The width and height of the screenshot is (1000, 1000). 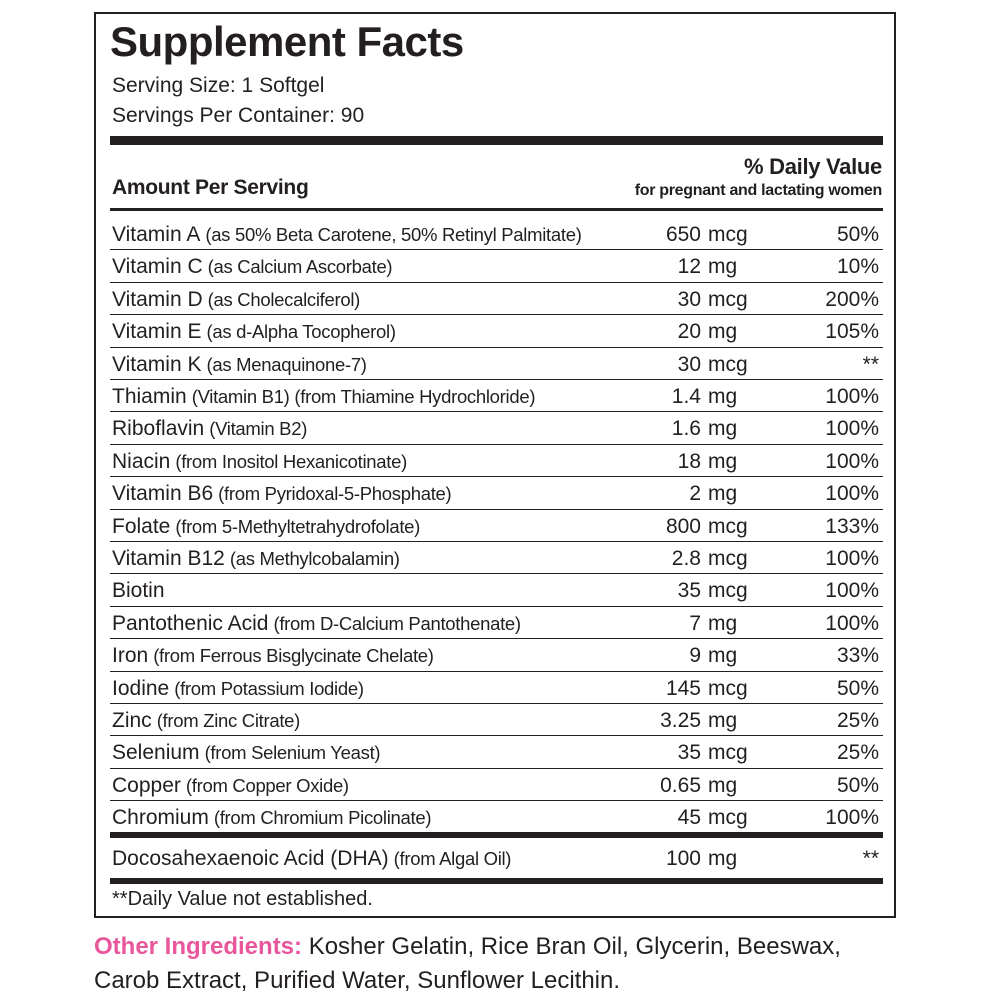 I want to click on servings-per-container: Servings Per Container: 90, so click(x=238, y=115).